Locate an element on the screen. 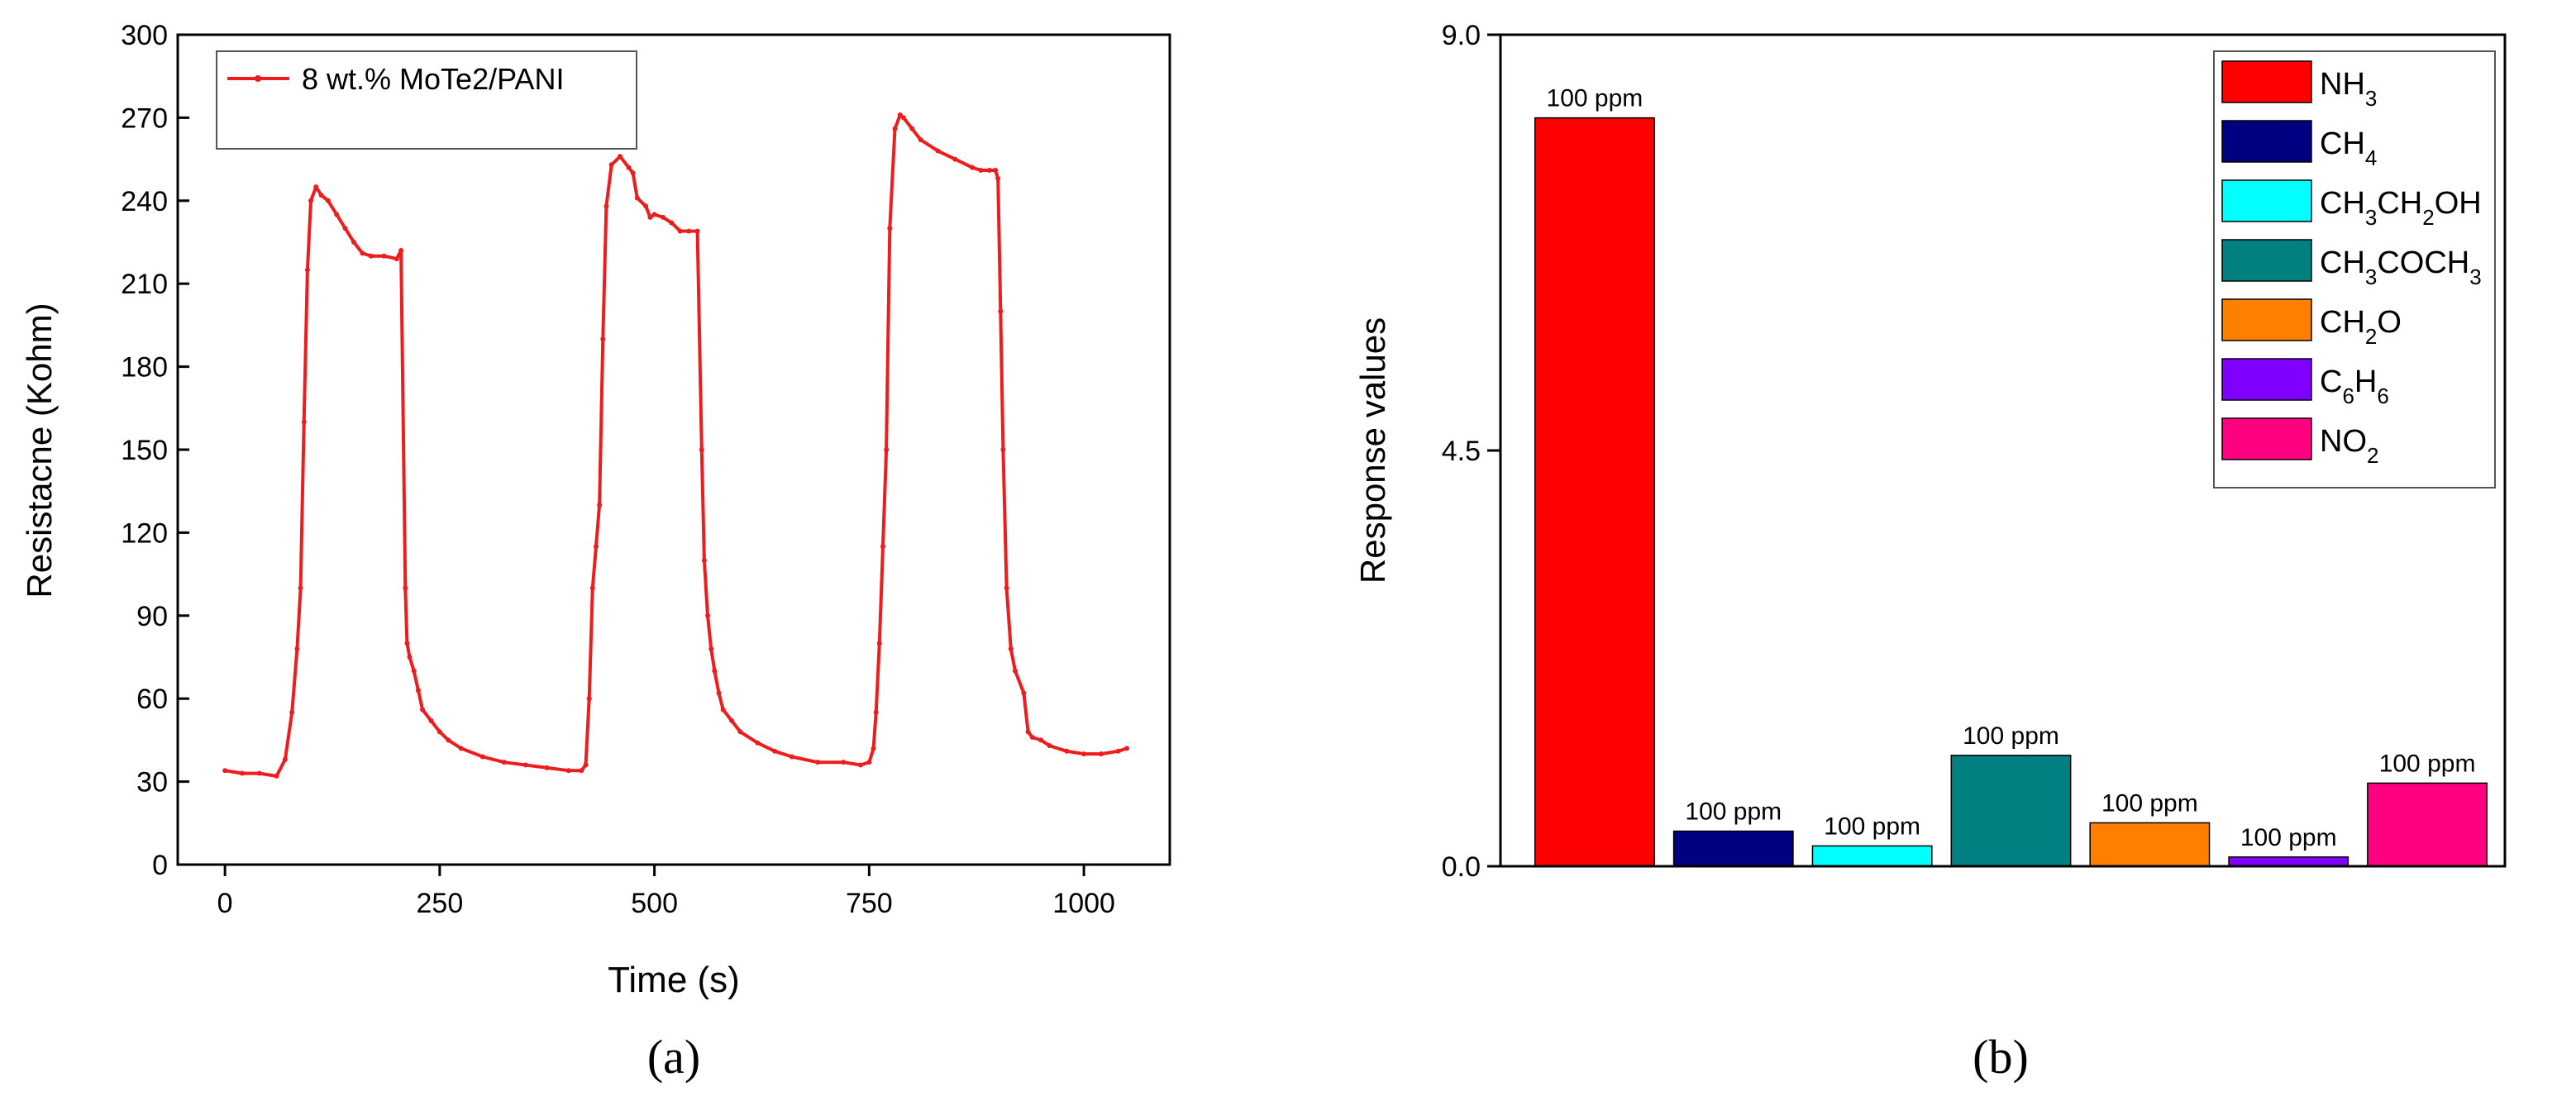 The width and height of the screenshot is (2576, 1101). x-tick-label: 0 is located at coordinates (225, 904).